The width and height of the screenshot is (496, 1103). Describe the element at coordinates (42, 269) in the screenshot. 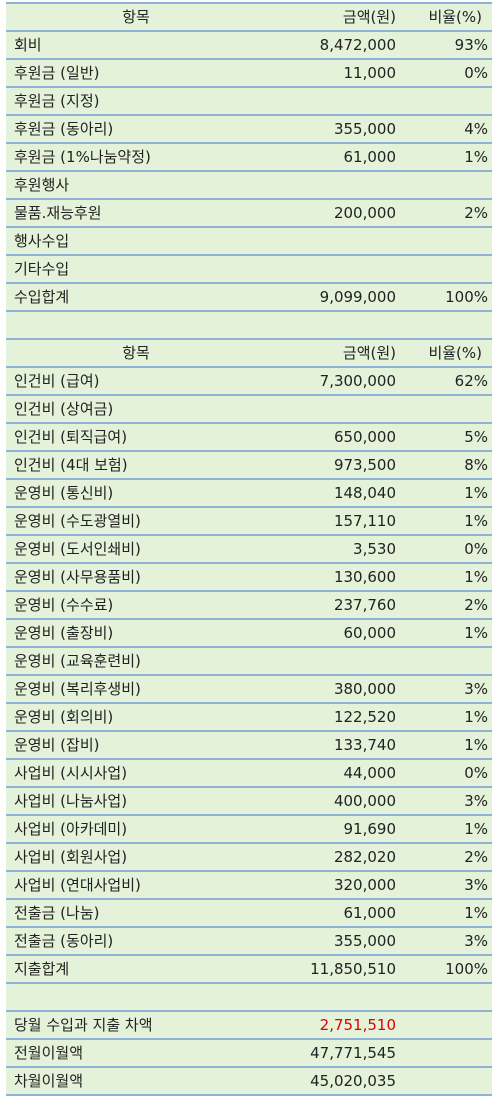

I see `row-item: 기타수입` at that location.